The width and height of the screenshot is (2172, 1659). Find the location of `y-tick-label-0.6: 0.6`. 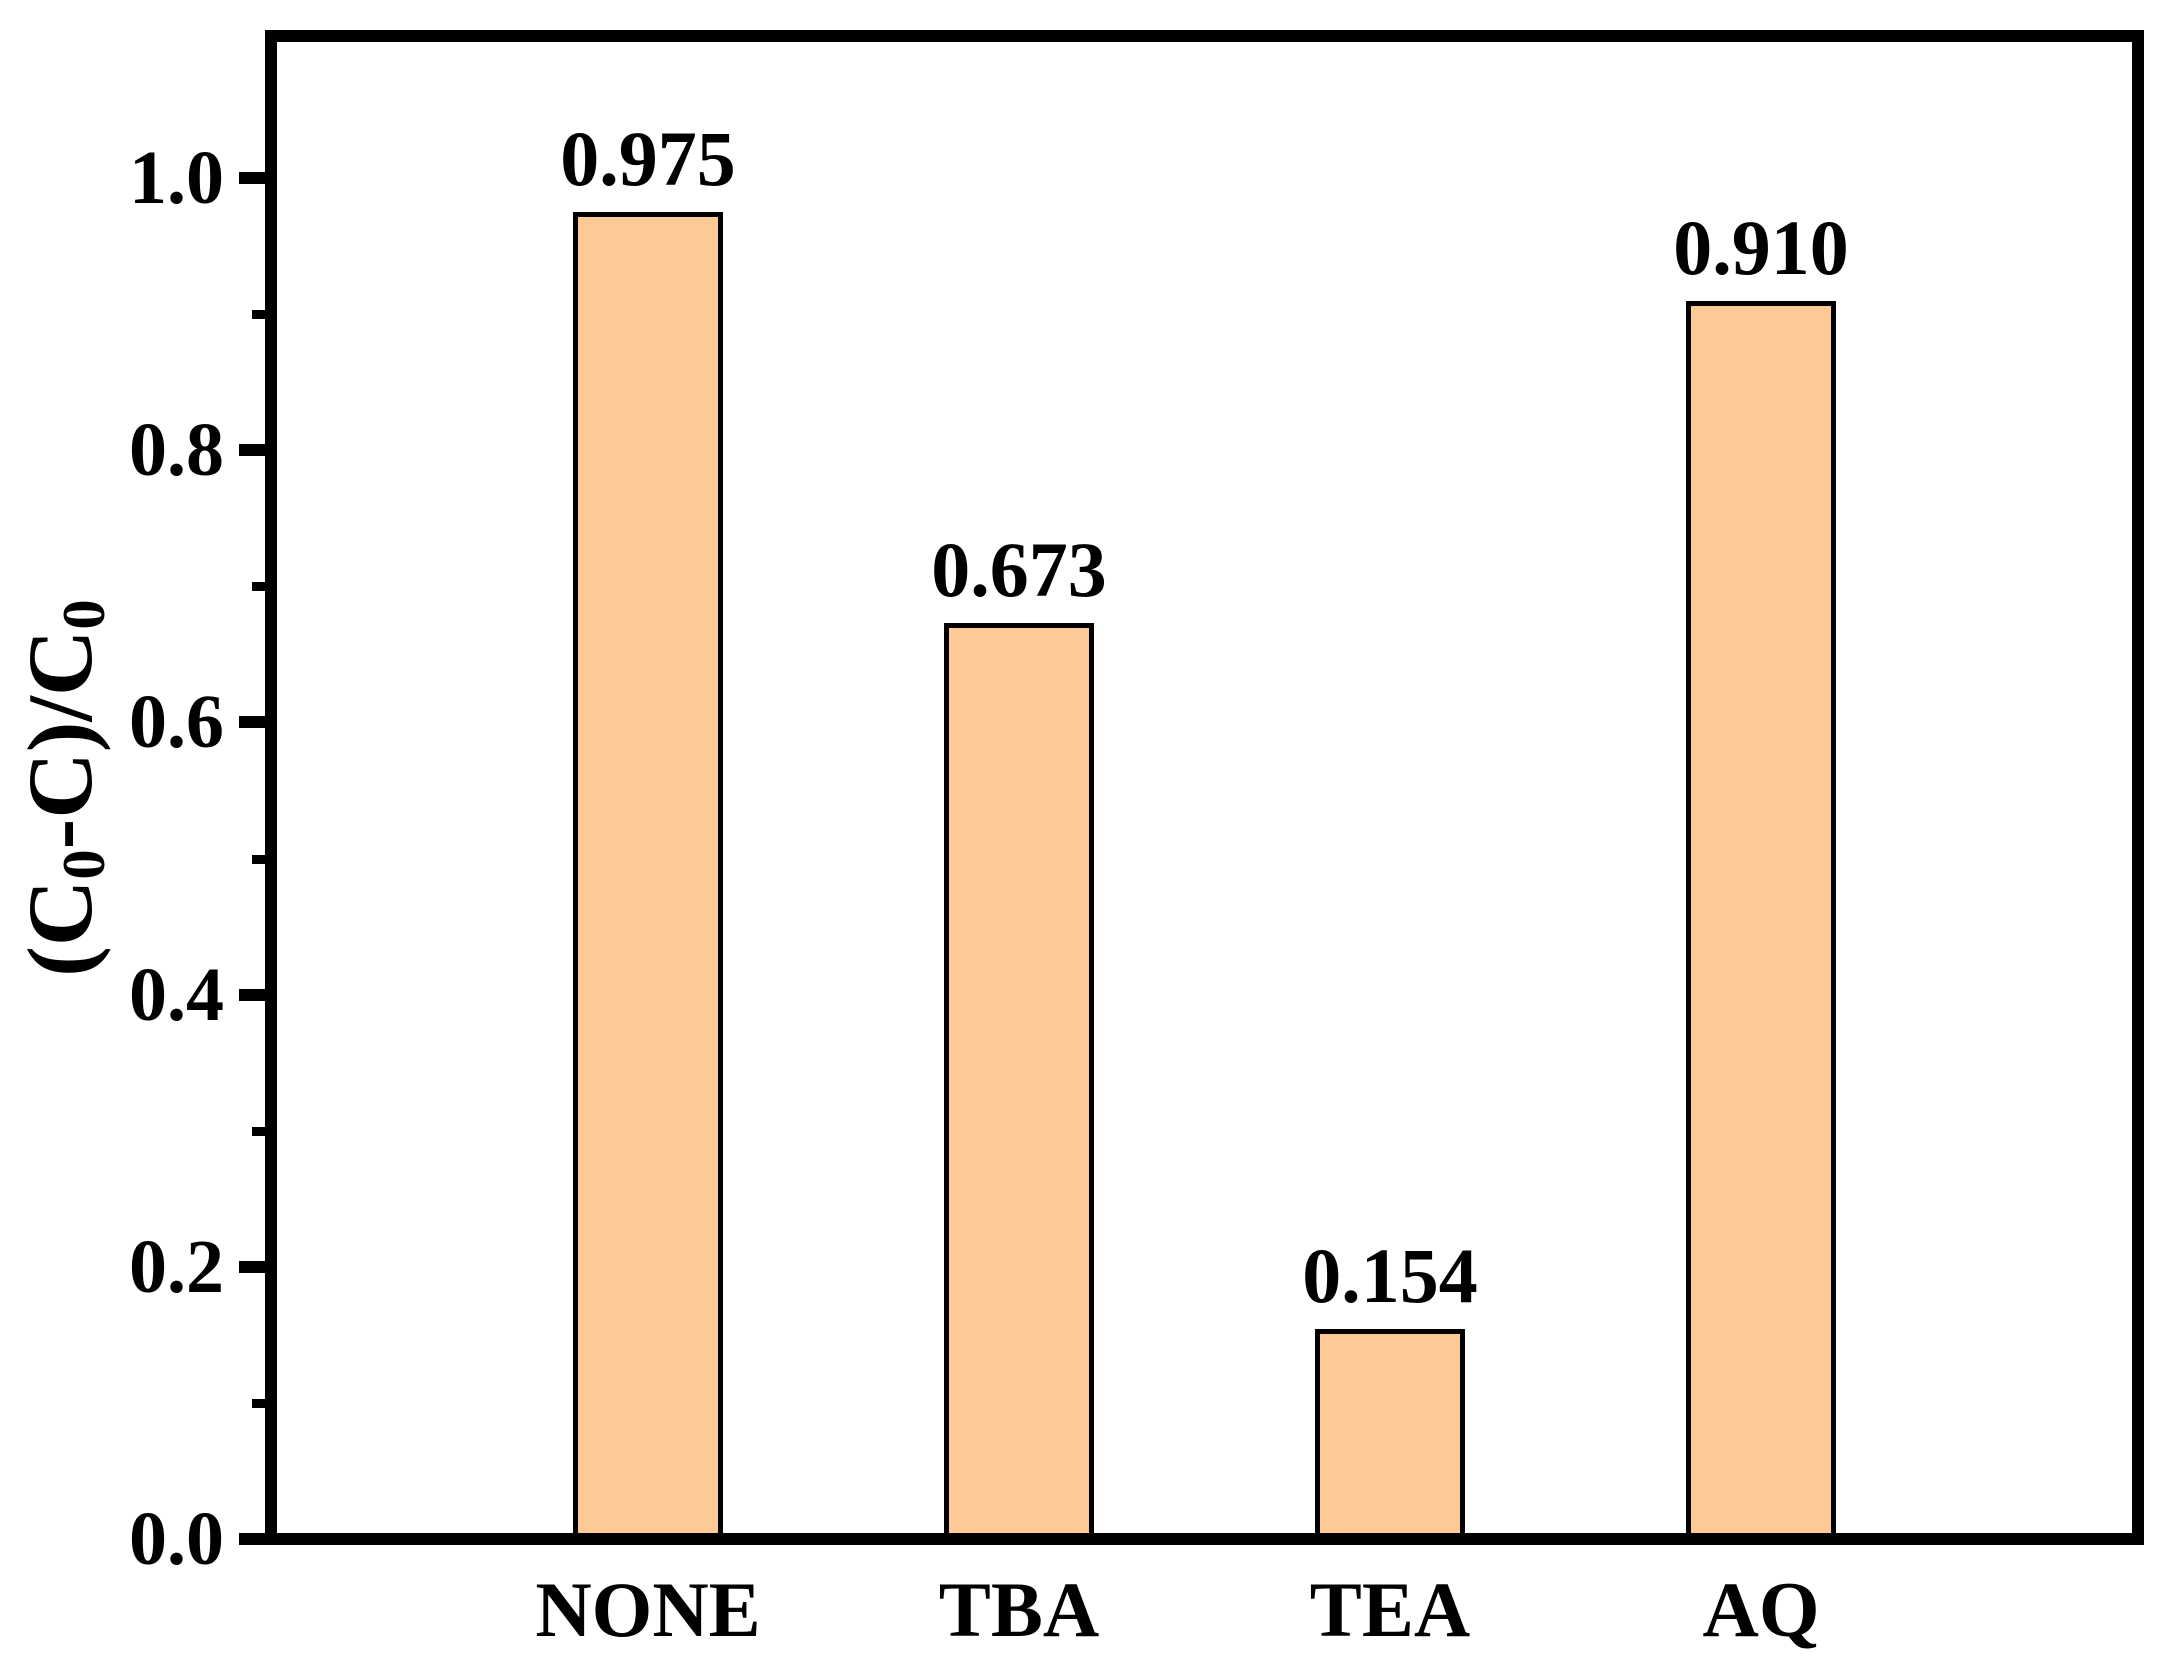

y-tick-label-0.6: 0.6 is located at coordinates (176, 722).